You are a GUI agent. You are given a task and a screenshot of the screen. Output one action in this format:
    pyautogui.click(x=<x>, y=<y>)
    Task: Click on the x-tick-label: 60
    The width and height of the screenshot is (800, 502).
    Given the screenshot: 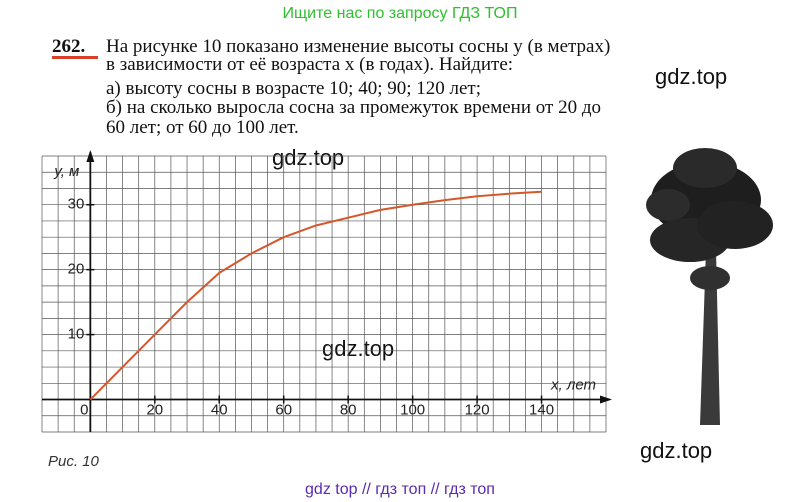 What is the action you would take?
    pyautogui.click(x=283, y=409)
    